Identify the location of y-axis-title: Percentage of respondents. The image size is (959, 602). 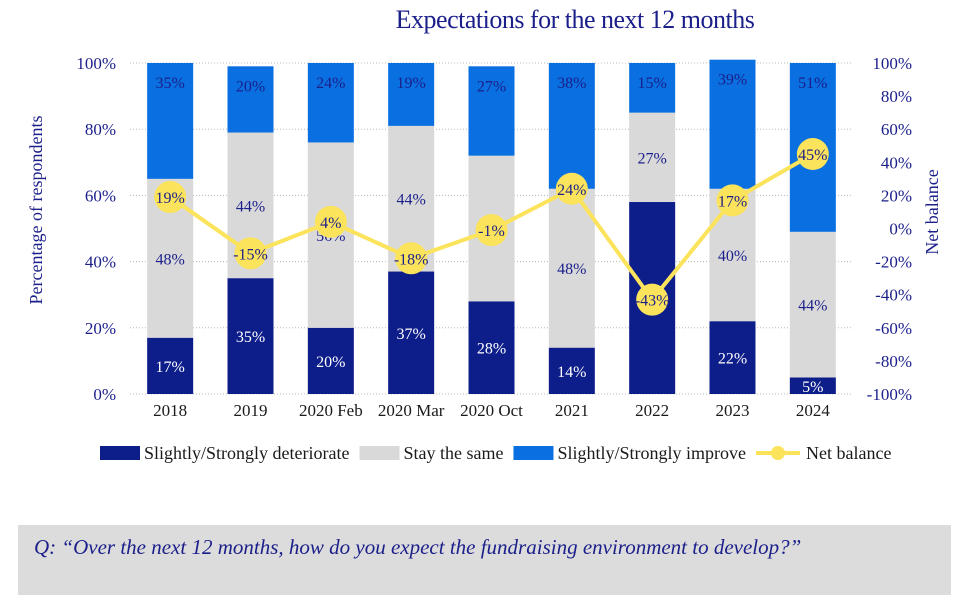
(36, 210).